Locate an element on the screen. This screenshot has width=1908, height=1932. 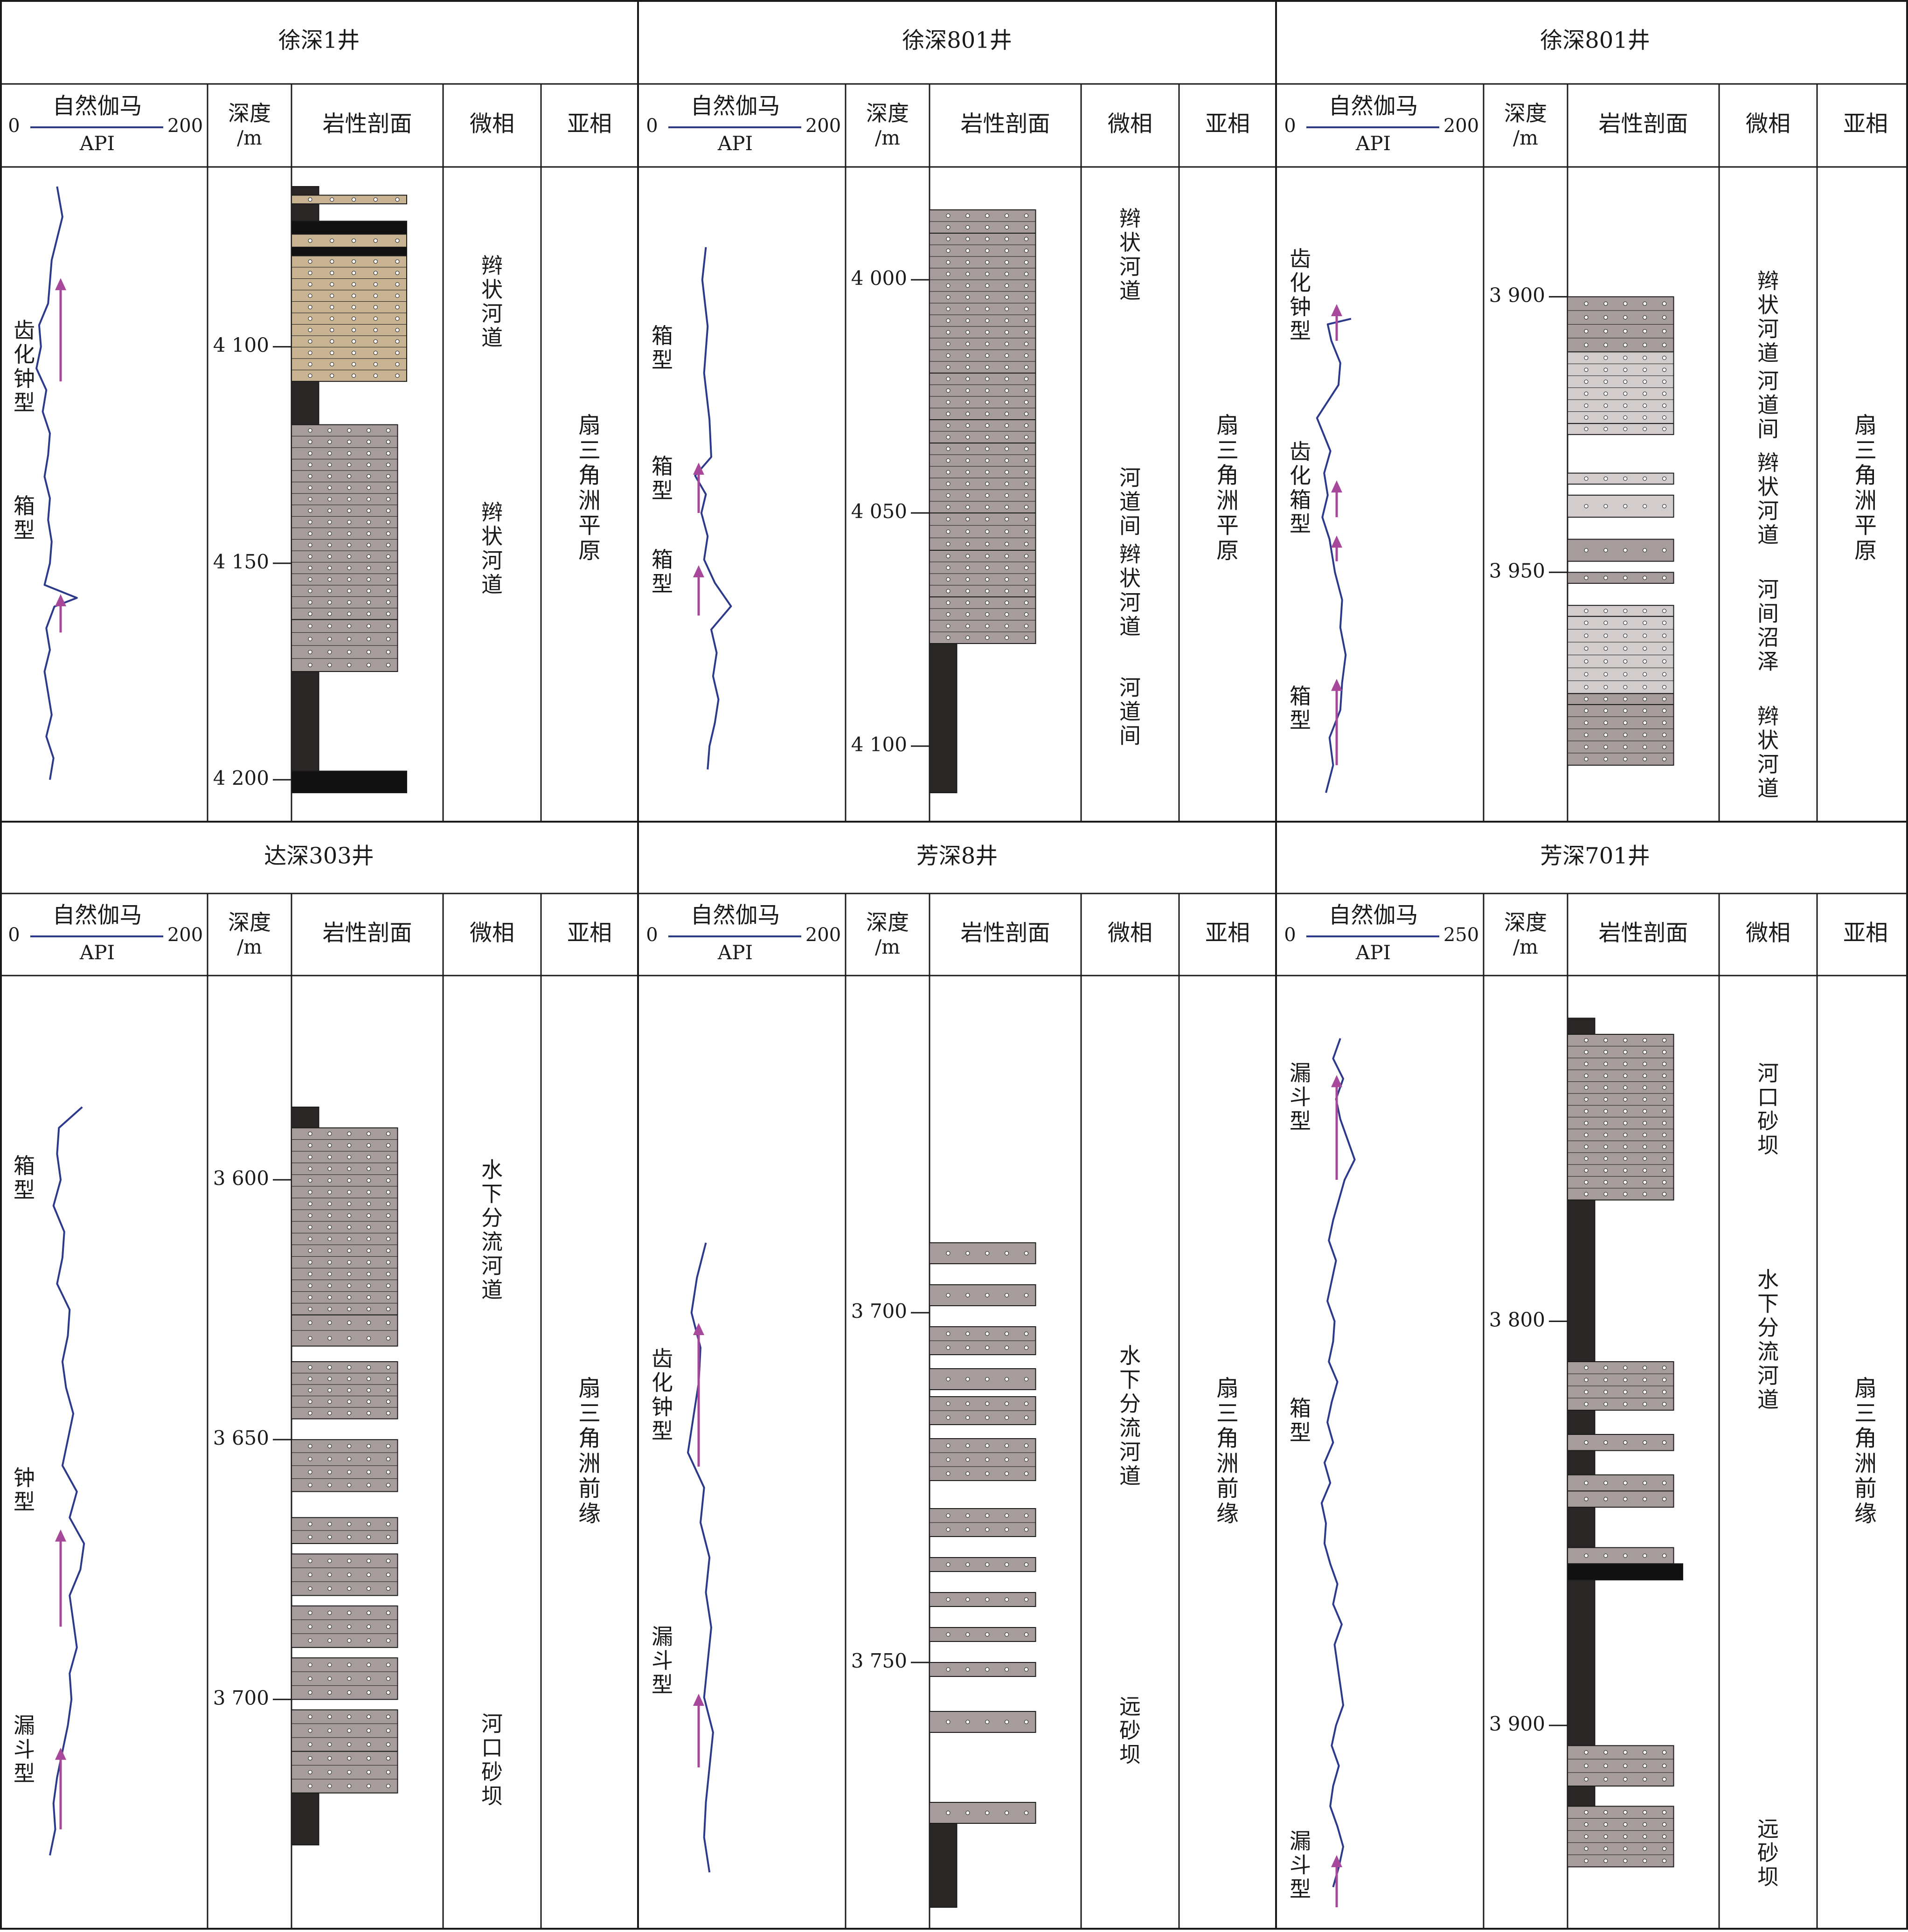
gr-scale-max: 200 is located at coordinates (1461, 126).